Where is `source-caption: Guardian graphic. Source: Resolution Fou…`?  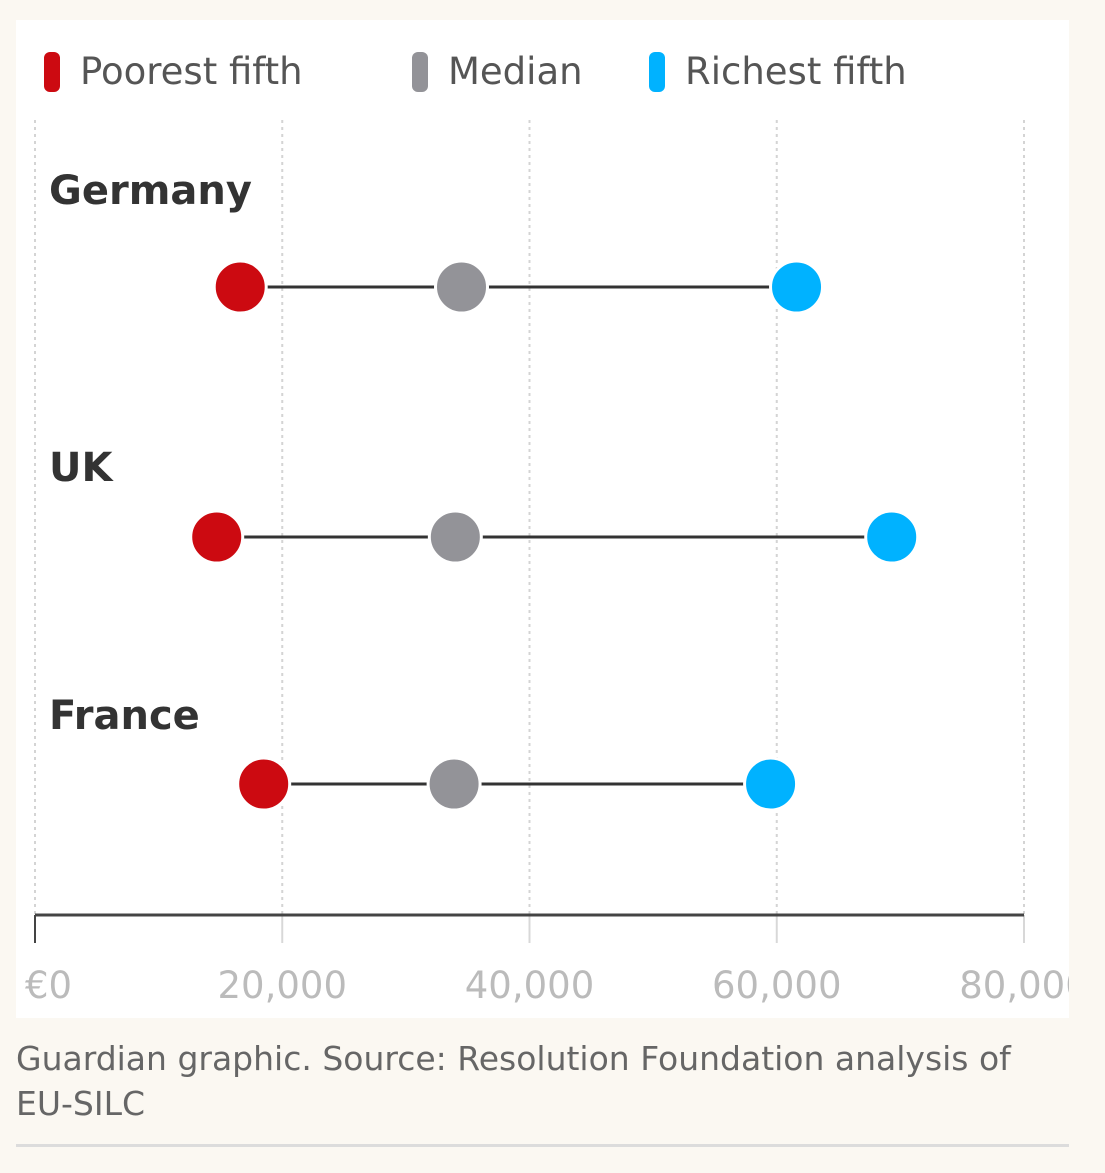 source-caption: Guardian graphic. Source: Resolution Fou… is located at coordinates (513, 1081).